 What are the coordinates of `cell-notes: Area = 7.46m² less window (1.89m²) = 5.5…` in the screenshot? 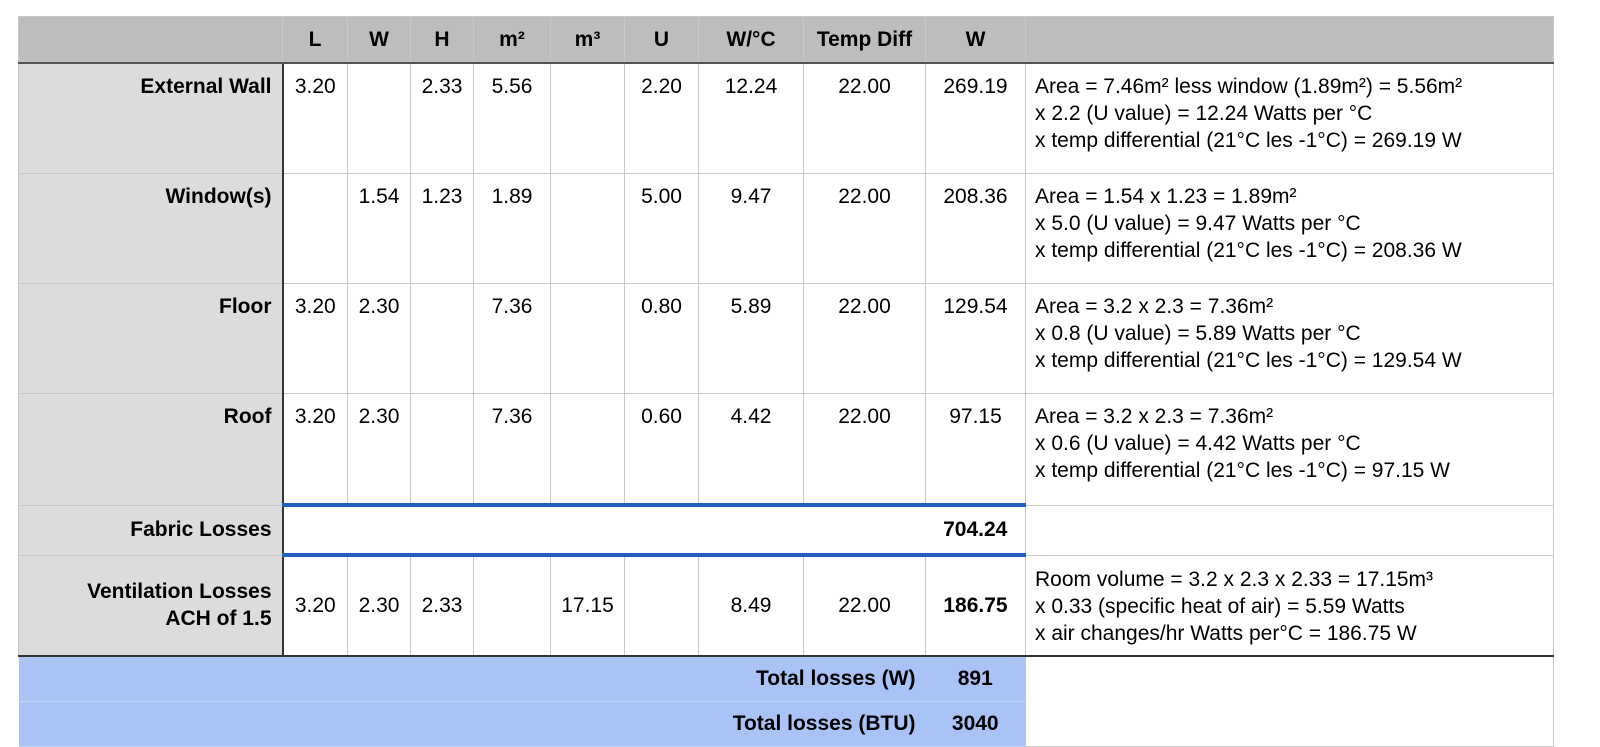 It's located at (1289, 118).